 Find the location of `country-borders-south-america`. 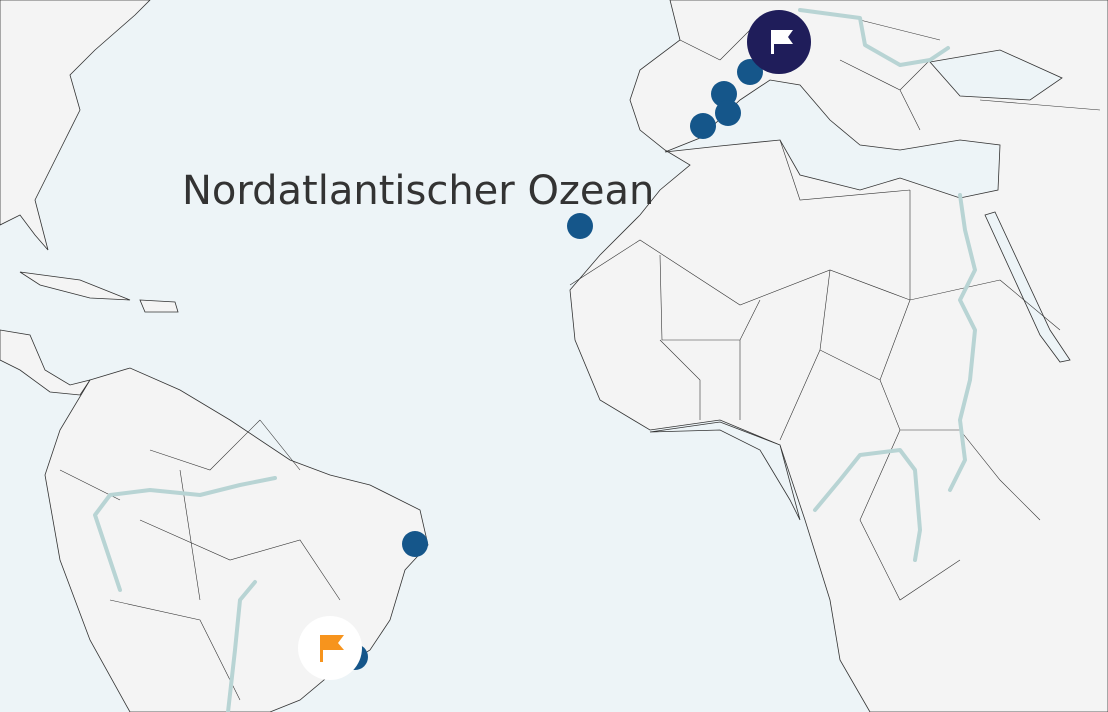

country-borders-south-america is located at coordinates (200, 560).